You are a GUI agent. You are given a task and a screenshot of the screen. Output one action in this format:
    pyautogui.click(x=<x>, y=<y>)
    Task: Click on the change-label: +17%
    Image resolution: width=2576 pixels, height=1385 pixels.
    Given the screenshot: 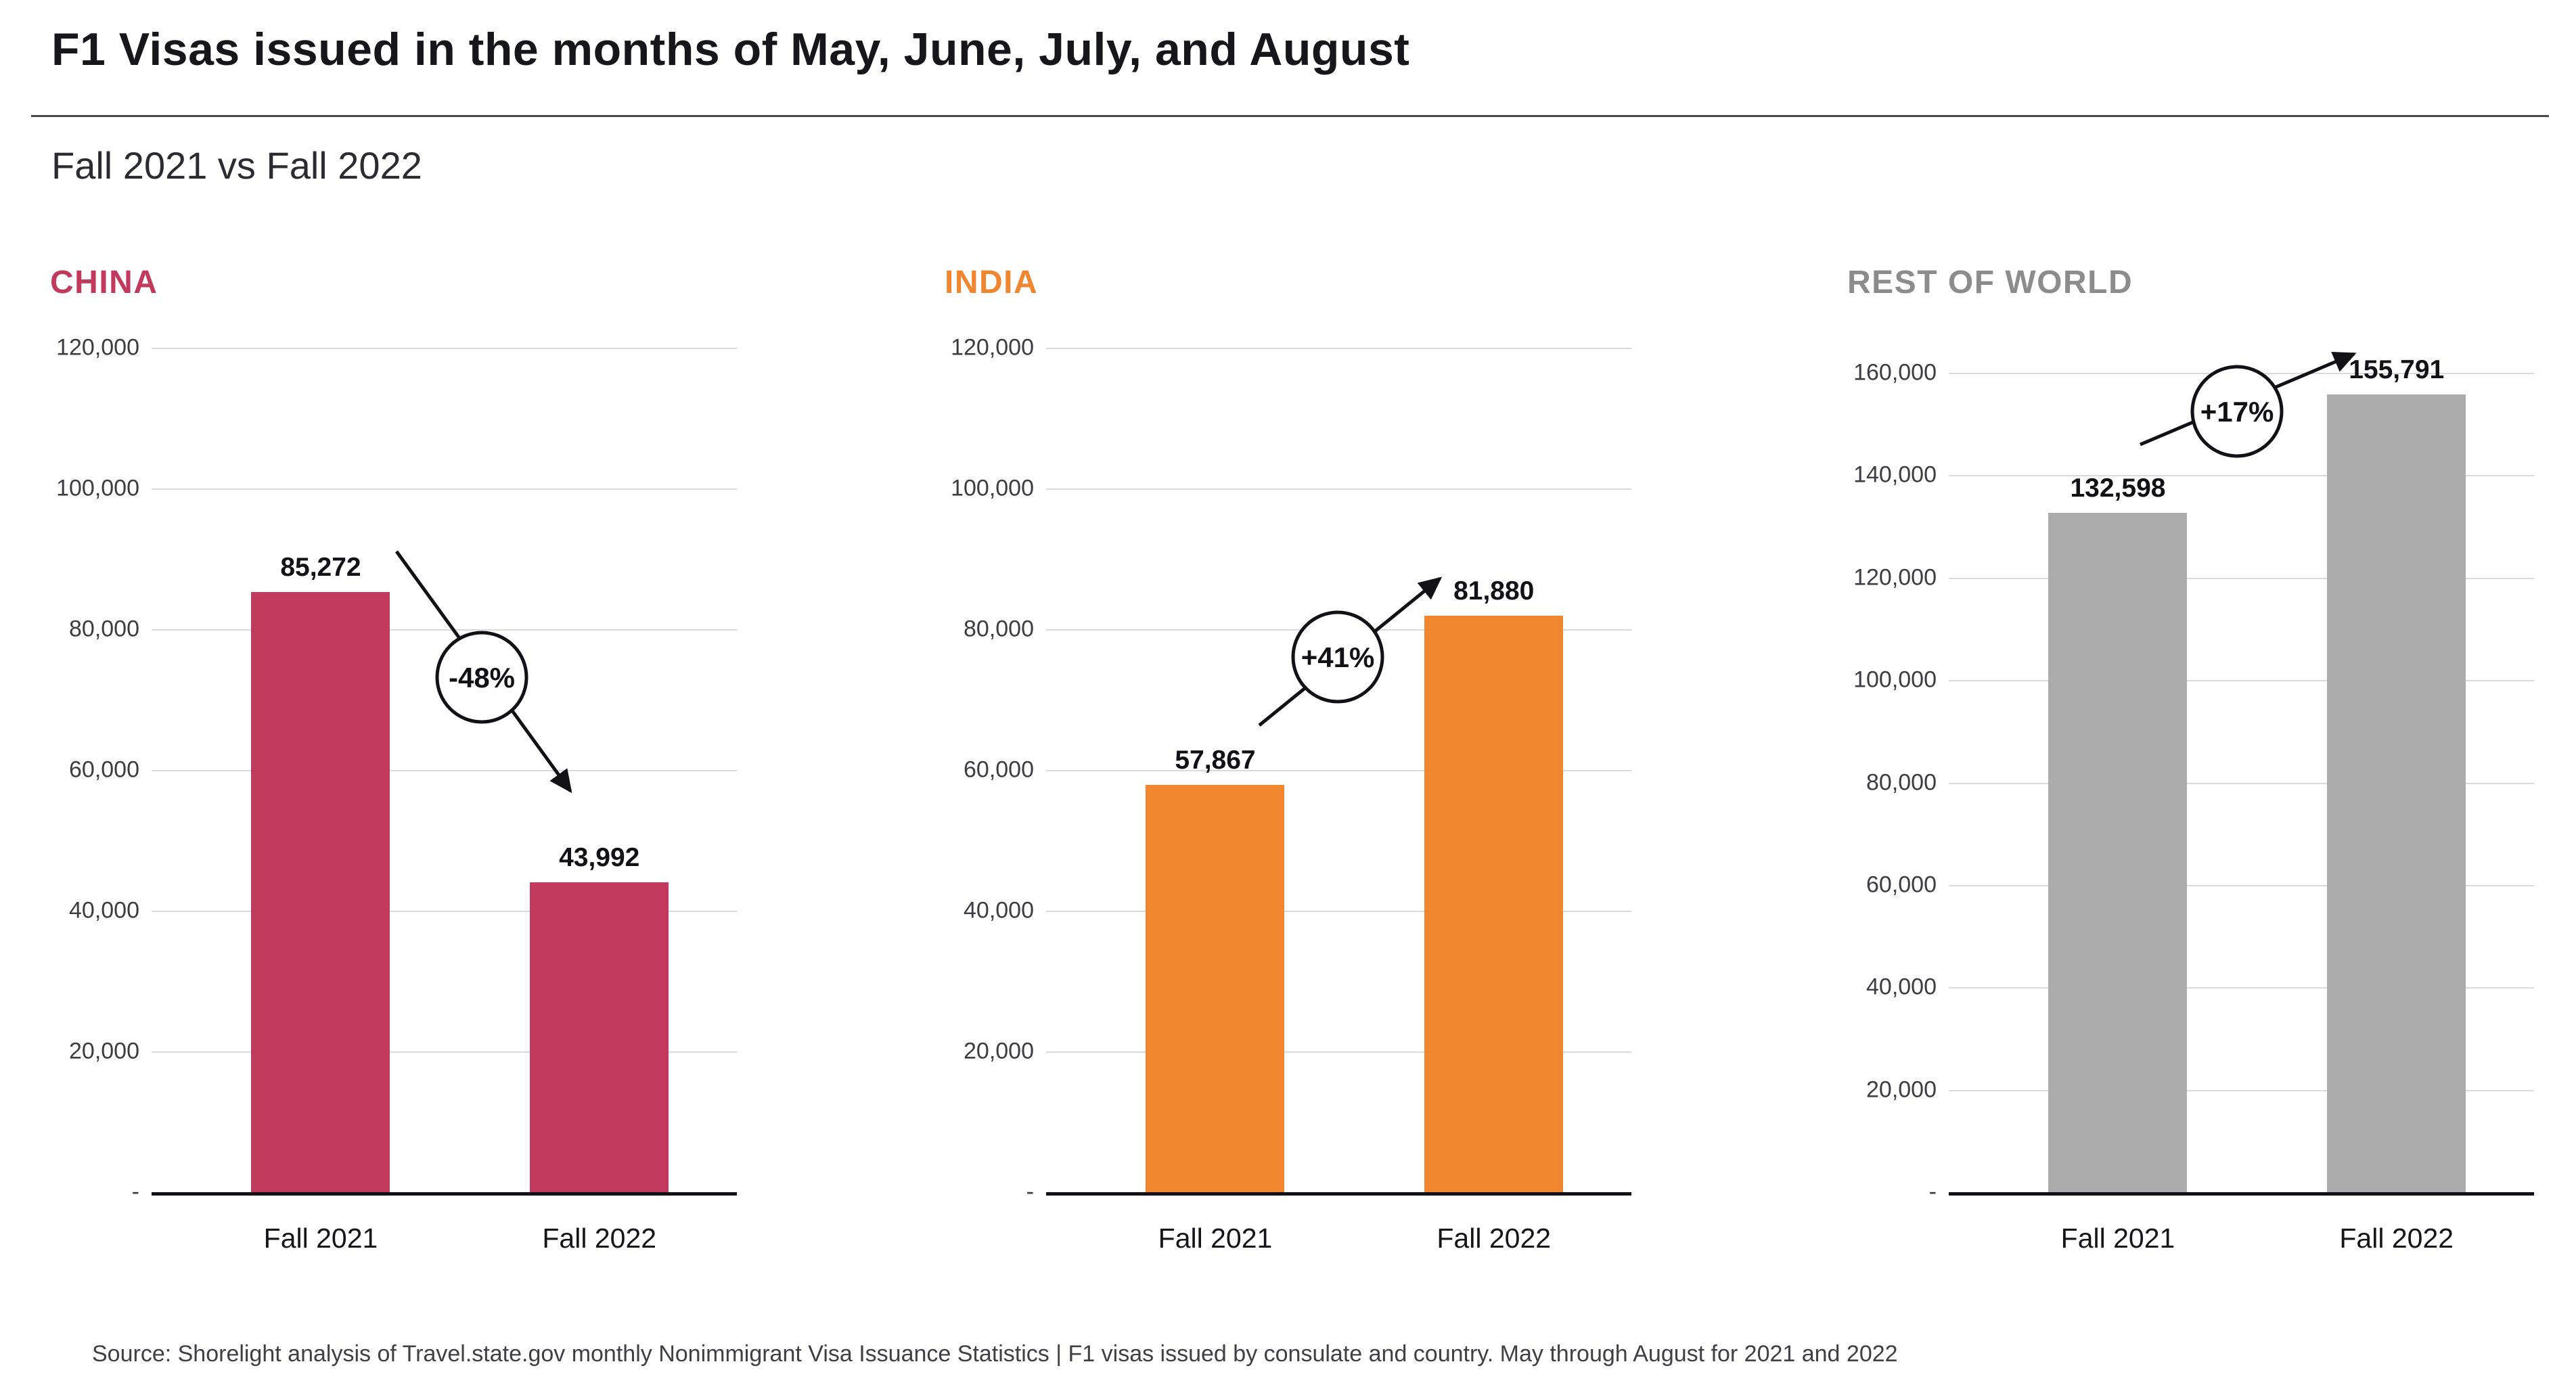 What is the action you would take?
    pyautogui.click(x=2237, y=412)
    